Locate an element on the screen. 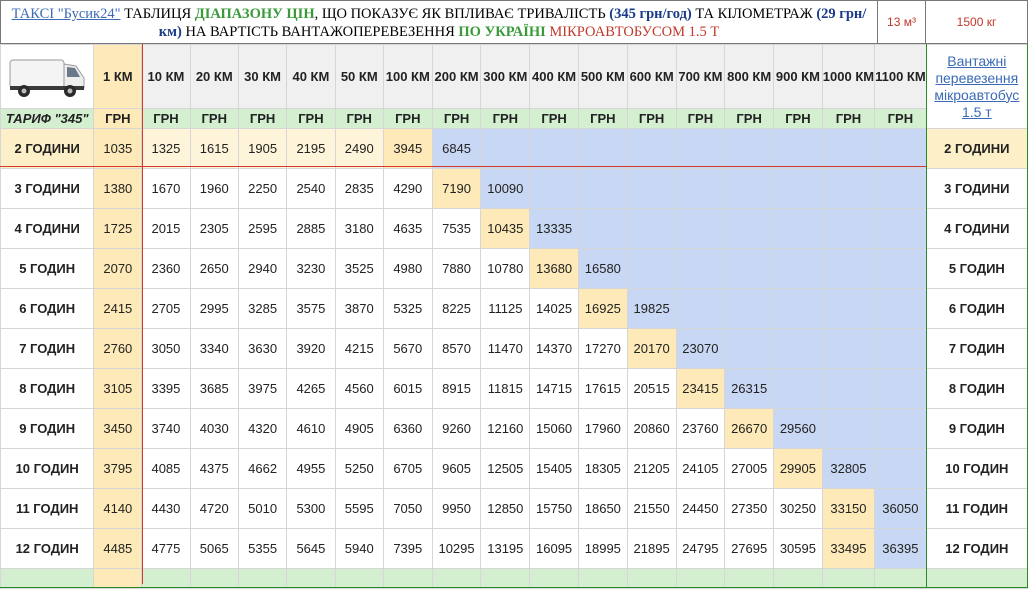 This screenshot has width=1028, height=589. price-cell: 4955 is located at coordinates (311, 468).